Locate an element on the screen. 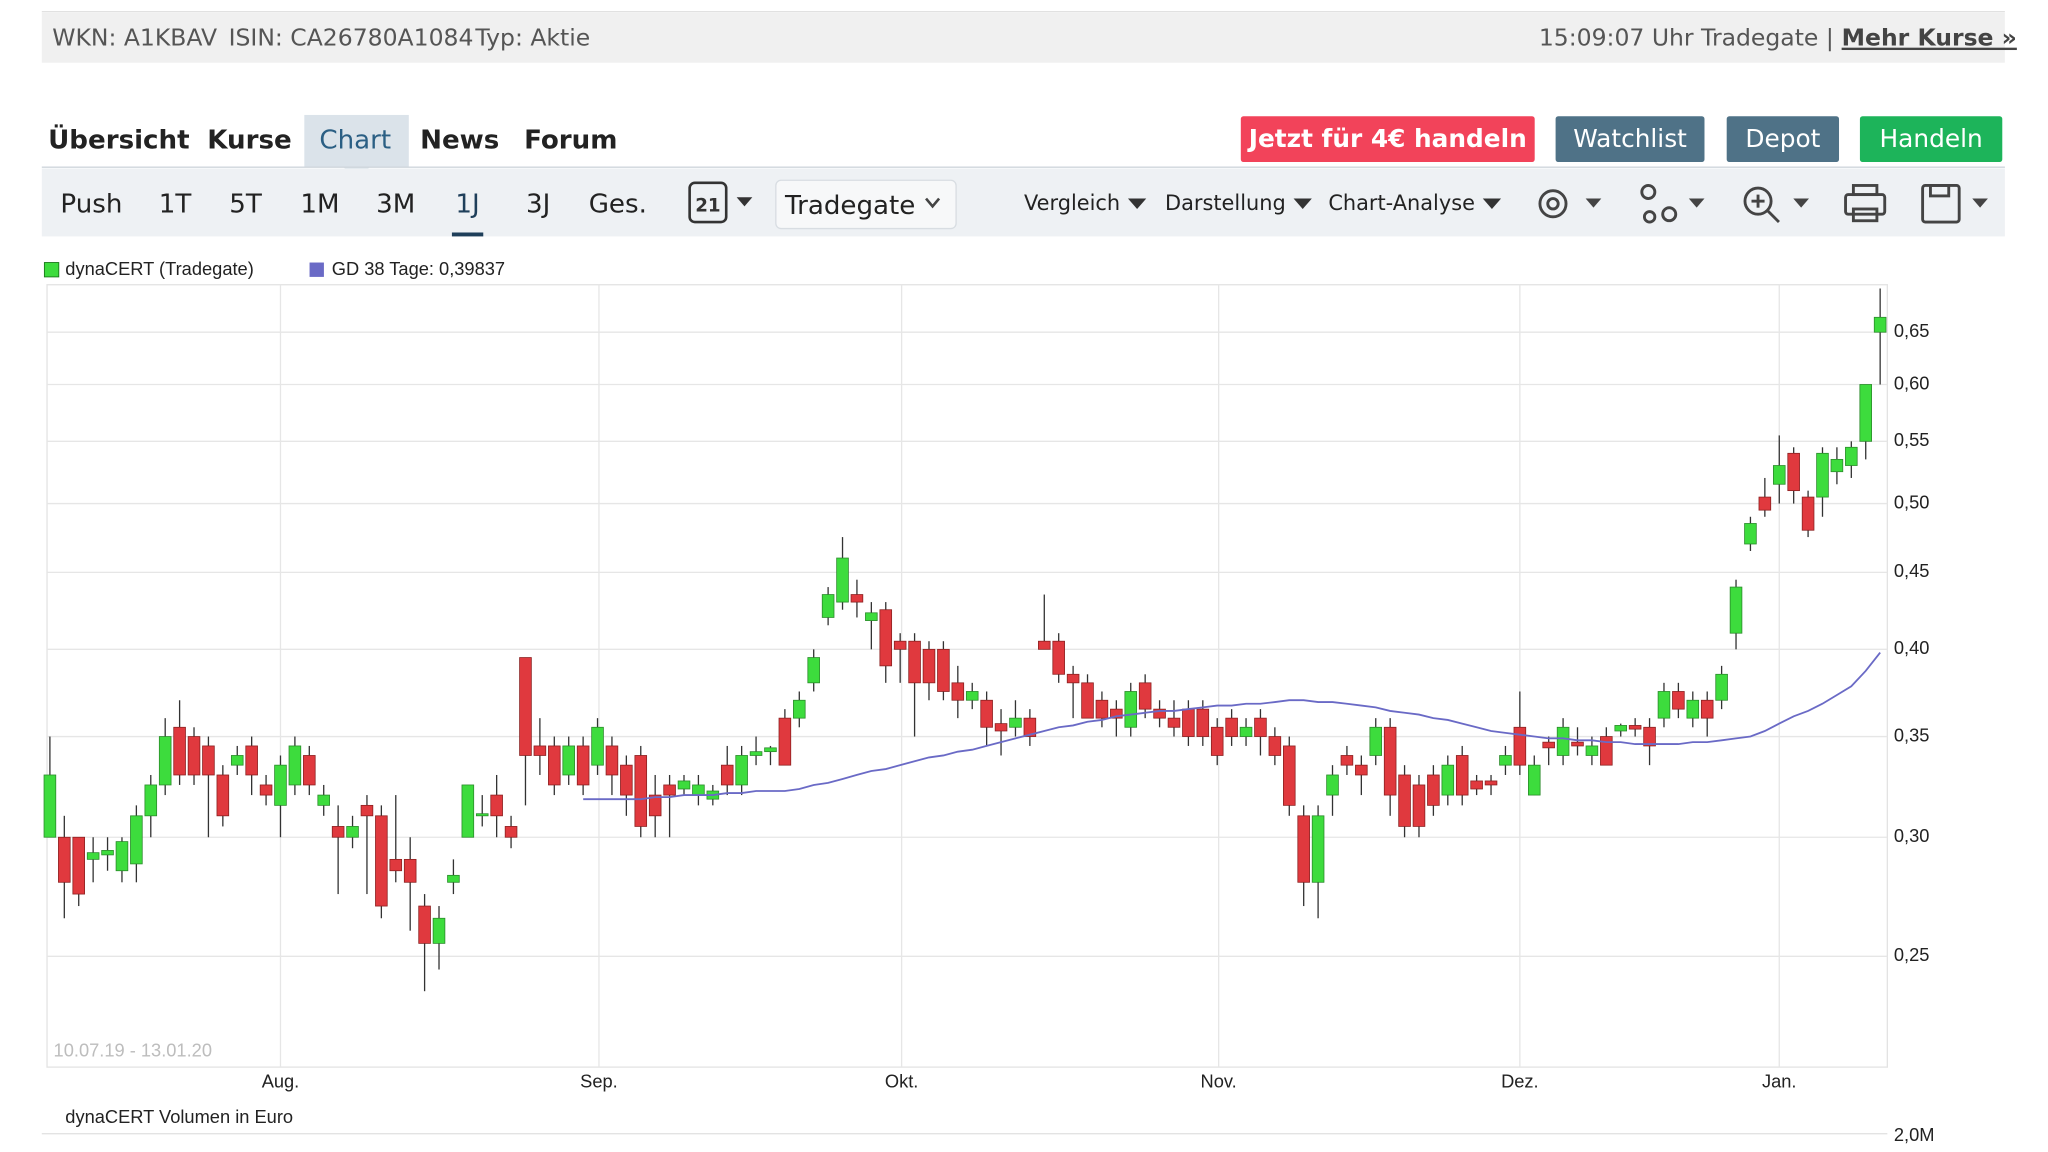 Image resolution: width=2048 pixels, height=1152 pixels. legend-item: dynaCERT (Tradegate) is located at coordinates (159, 268).